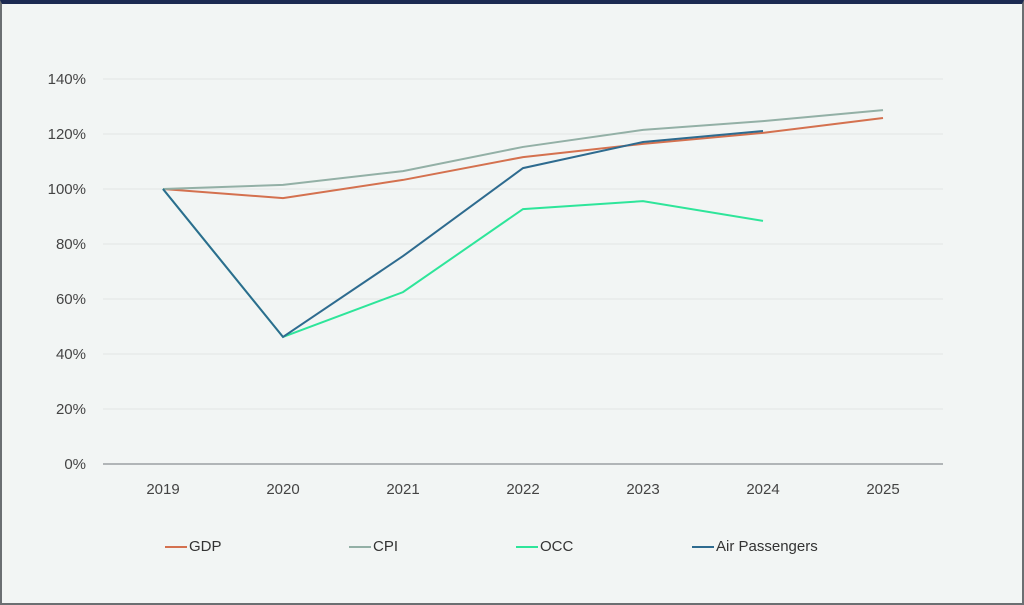 The width and height of the screenshot is (1024, 605). I want to click on y-tick-label: 60%, so click(71, 299).